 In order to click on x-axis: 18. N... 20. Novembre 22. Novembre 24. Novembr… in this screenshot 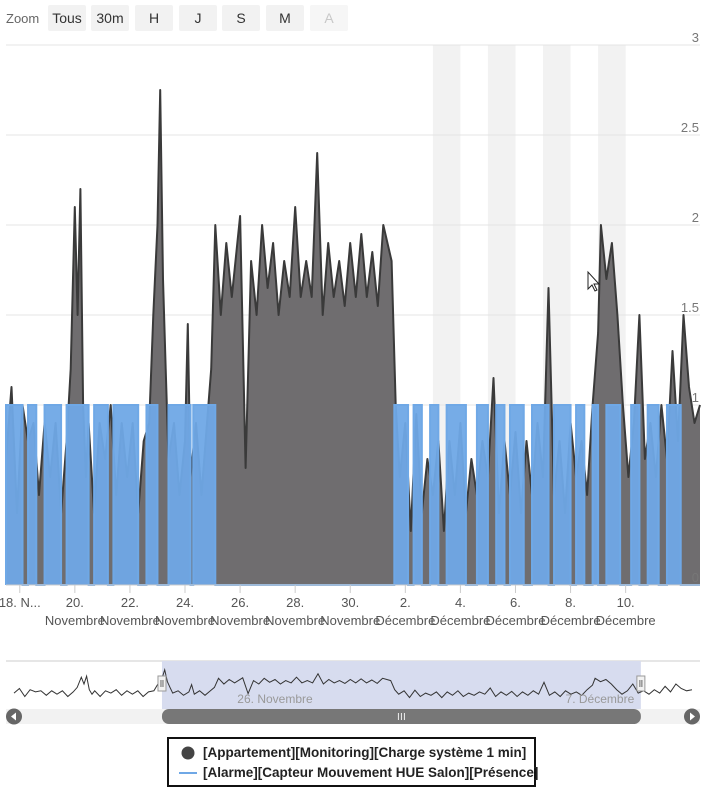, I will do `click(350, 606)`.